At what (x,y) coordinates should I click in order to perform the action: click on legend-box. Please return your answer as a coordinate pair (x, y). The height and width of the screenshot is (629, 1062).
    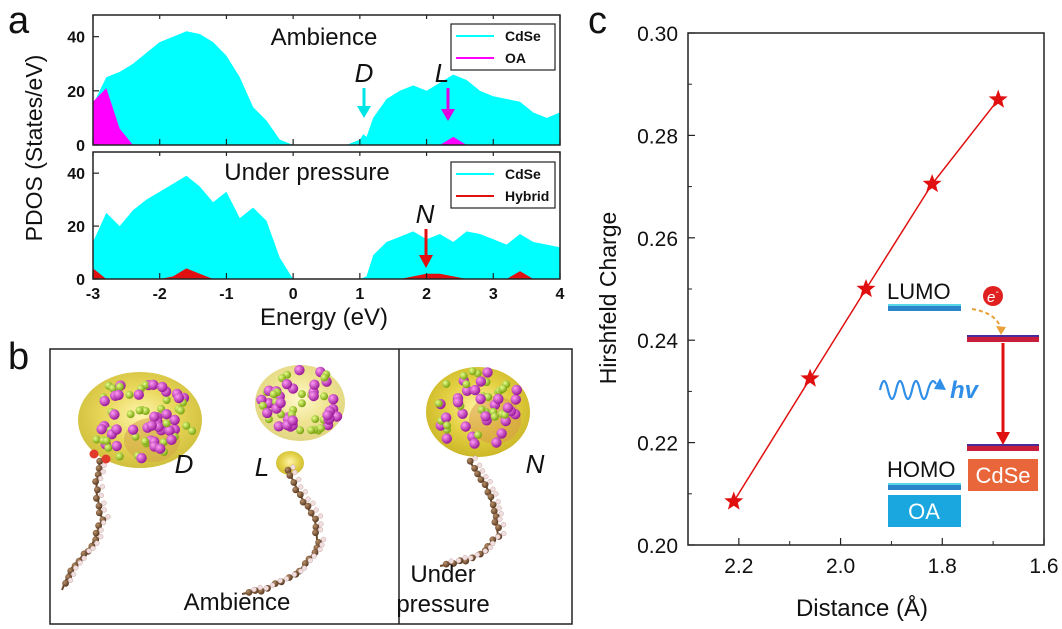
    Looking at the image, I should click on (503, 185).